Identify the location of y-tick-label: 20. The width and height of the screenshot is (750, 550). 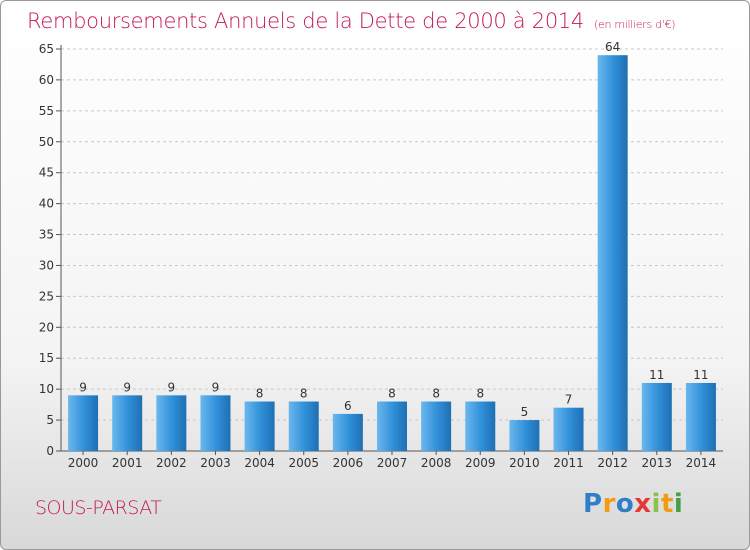
(46, 327).